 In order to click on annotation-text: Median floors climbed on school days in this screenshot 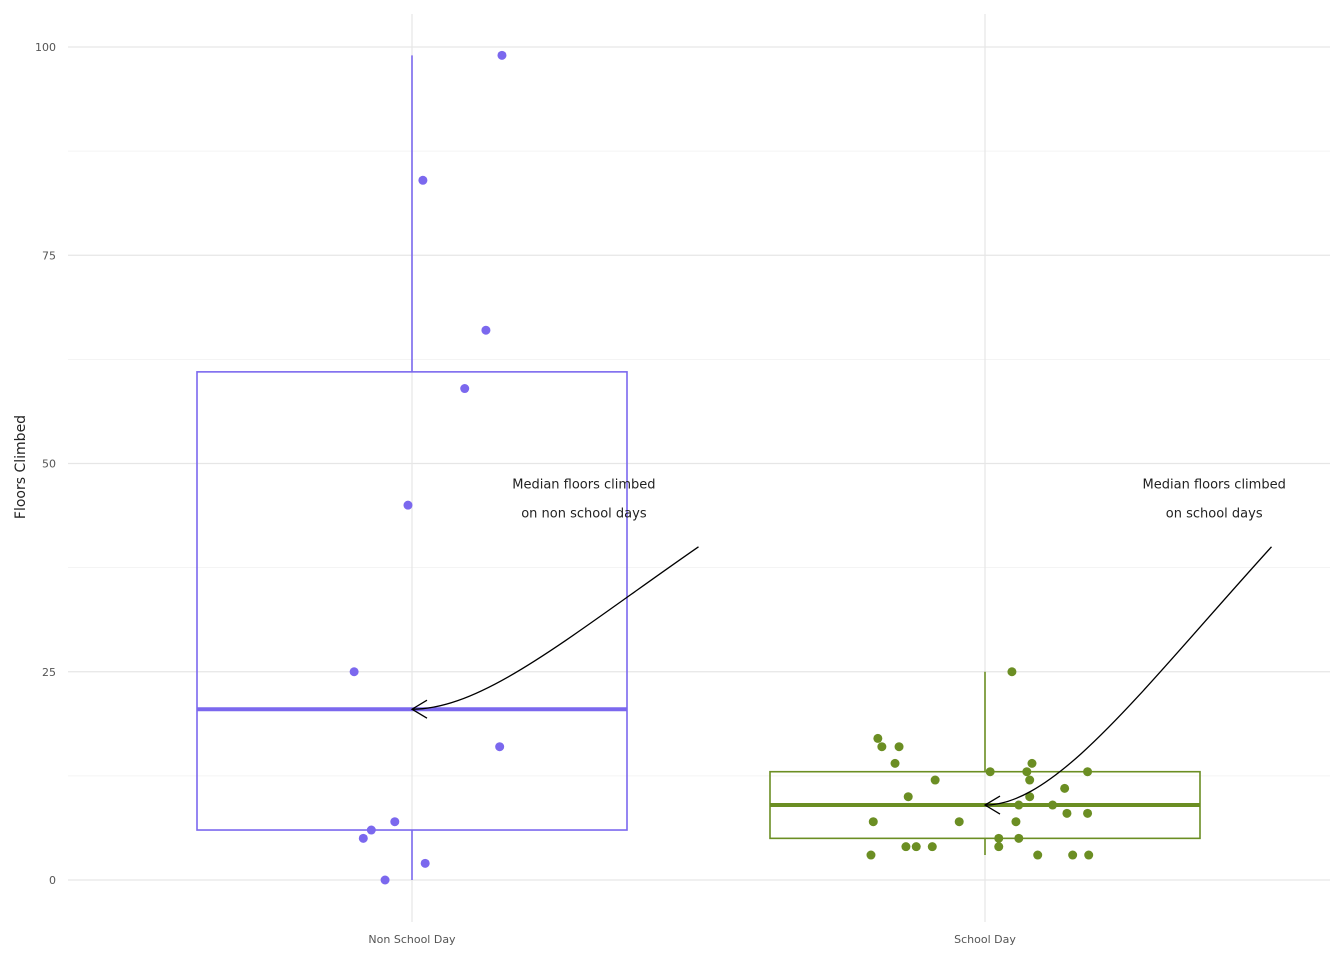, I will do `click(1214, 500)`.